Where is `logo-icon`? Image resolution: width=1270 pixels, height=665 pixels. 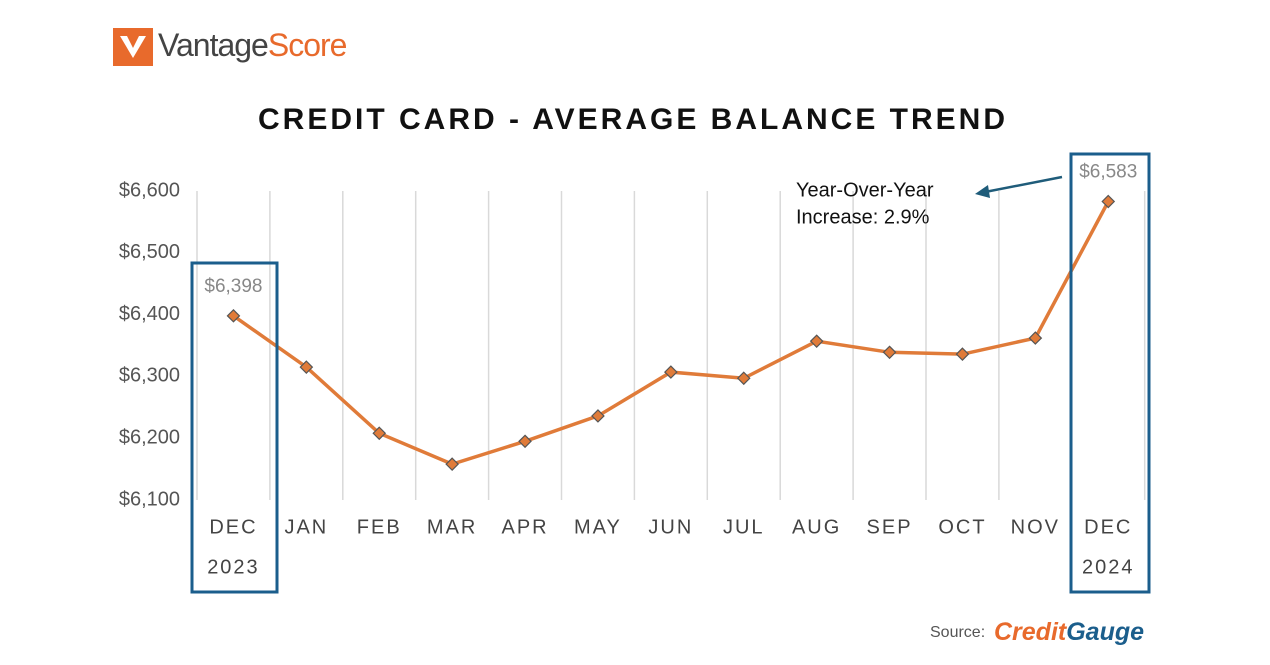 logo-icon is located at coordinates (133, 47).